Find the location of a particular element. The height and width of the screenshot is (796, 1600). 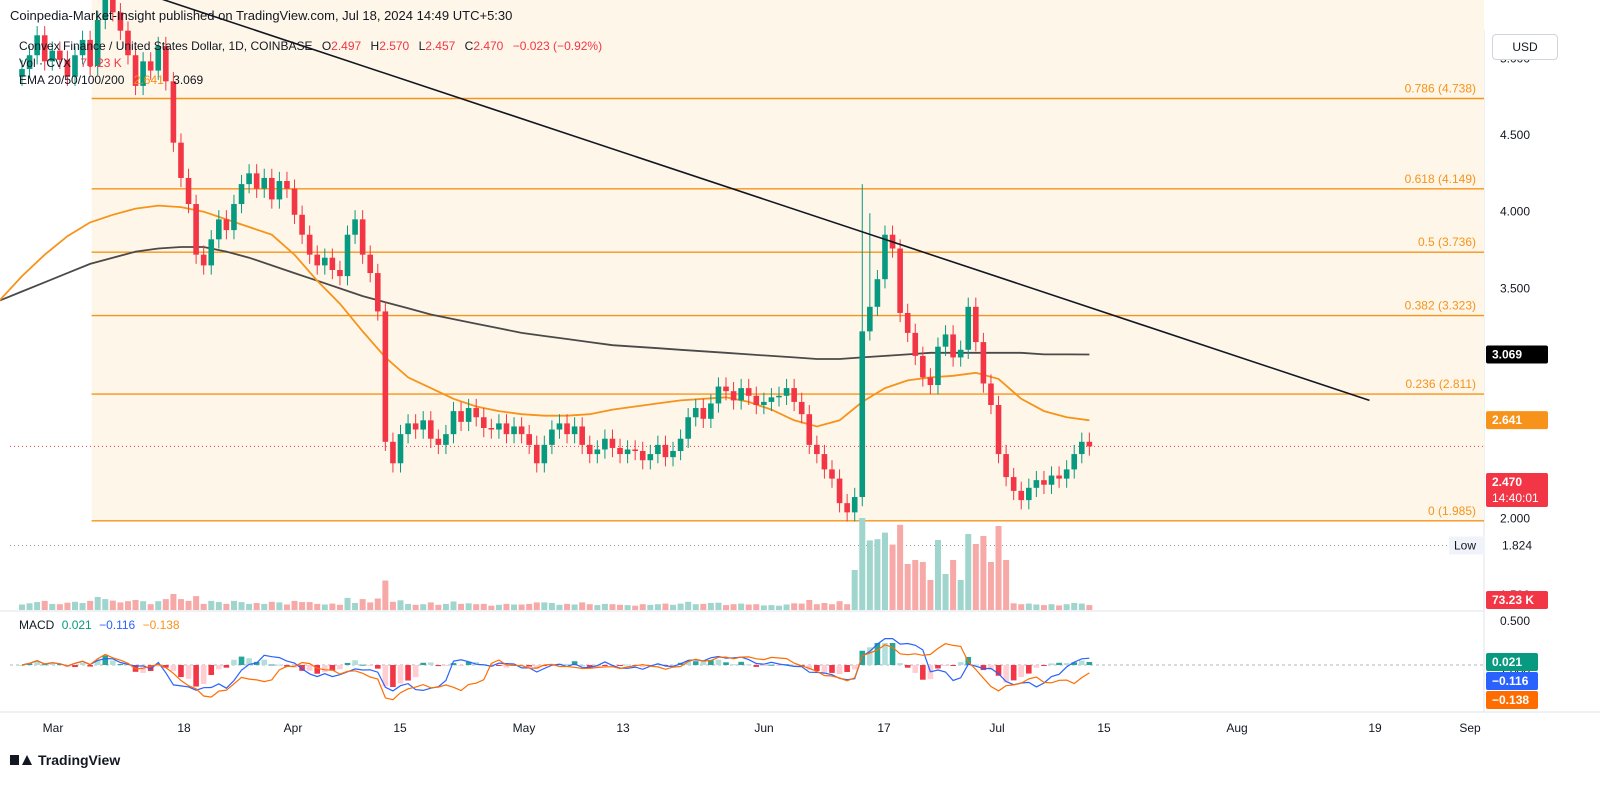

time-axis-tick: Jul is located at coordinates (996, 728).